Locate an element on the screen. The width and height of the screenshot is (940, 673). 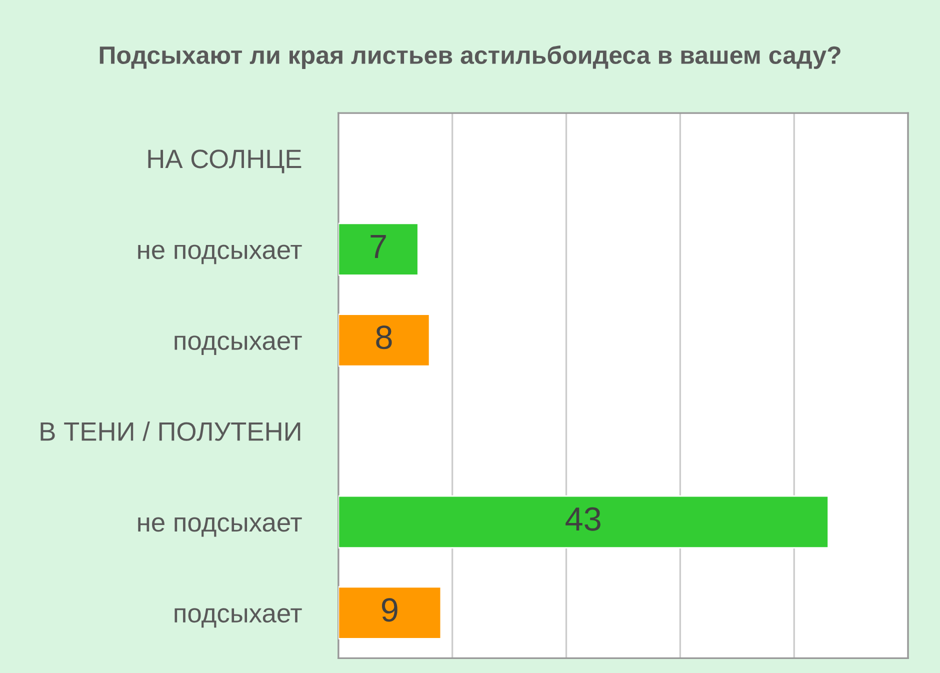
data-label: 7 is located at coordinates (378, 246).